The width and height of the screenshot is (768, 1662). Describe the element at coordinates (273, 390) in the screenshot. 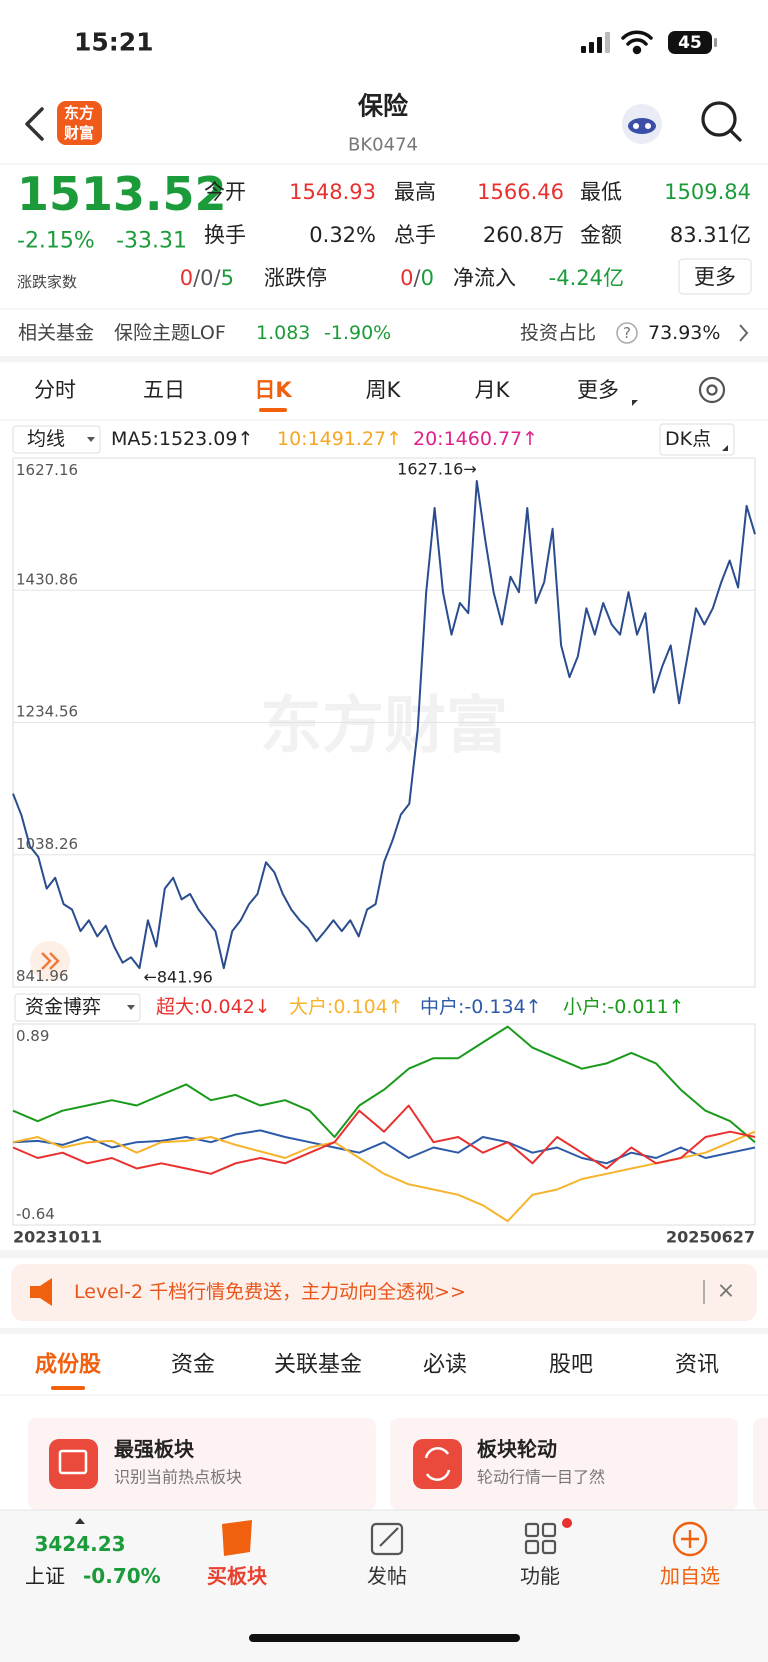

I see `period-tab: 日K` at that location.